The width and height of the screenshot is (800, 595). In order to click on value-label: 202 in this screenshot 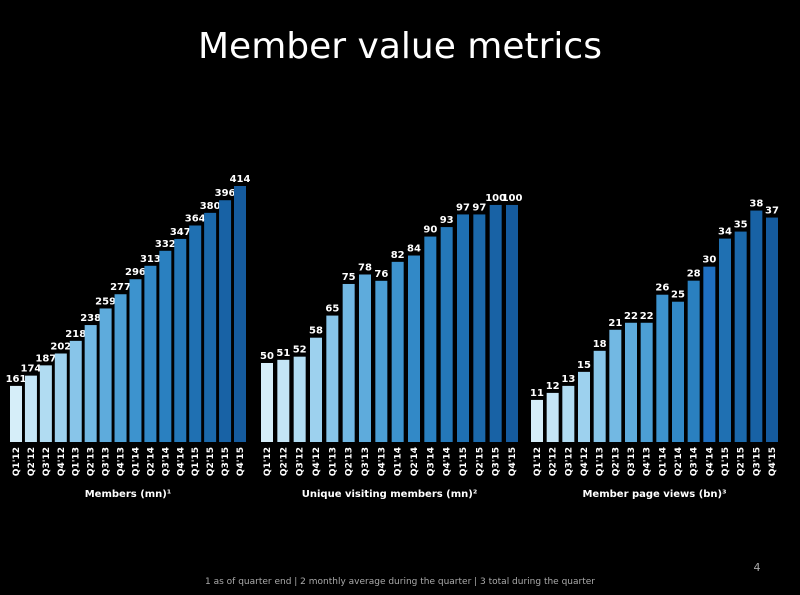, I will do `click(60, 347)`.